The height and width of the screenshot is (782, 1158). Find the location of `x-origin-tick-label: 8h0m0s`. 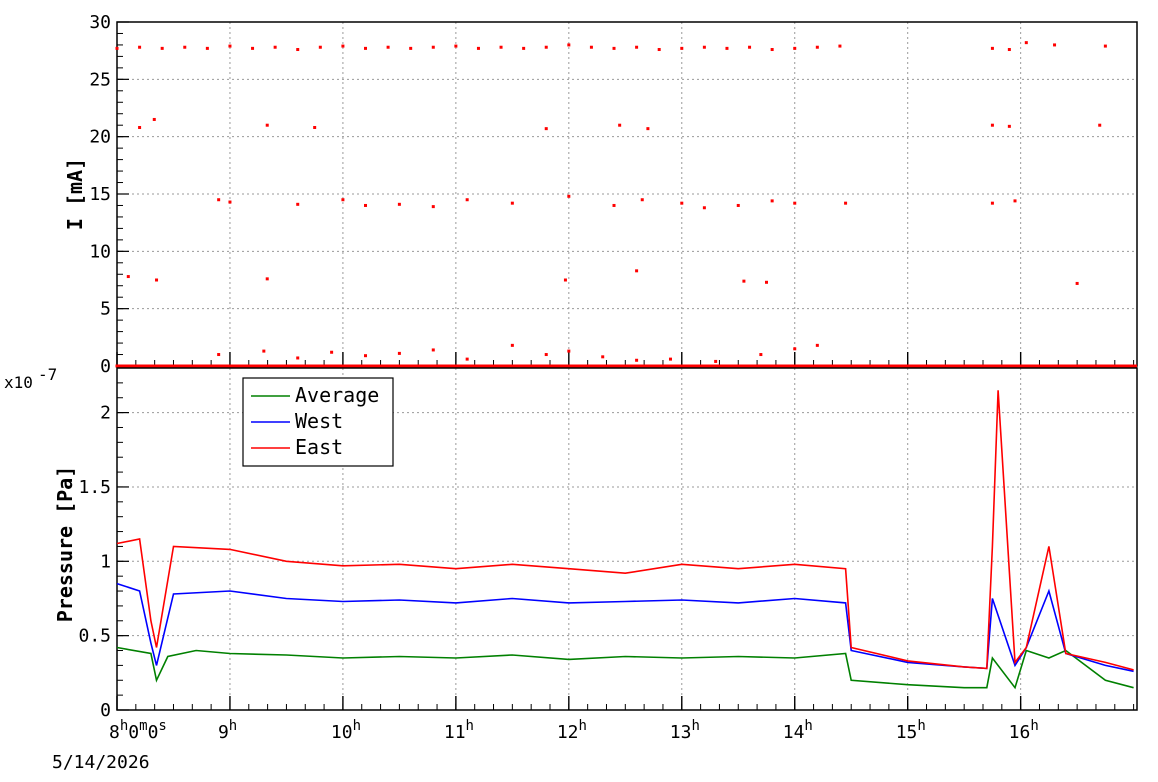

x-origin-tick-label: 8h0m0s is located at coordinates (138, 730).